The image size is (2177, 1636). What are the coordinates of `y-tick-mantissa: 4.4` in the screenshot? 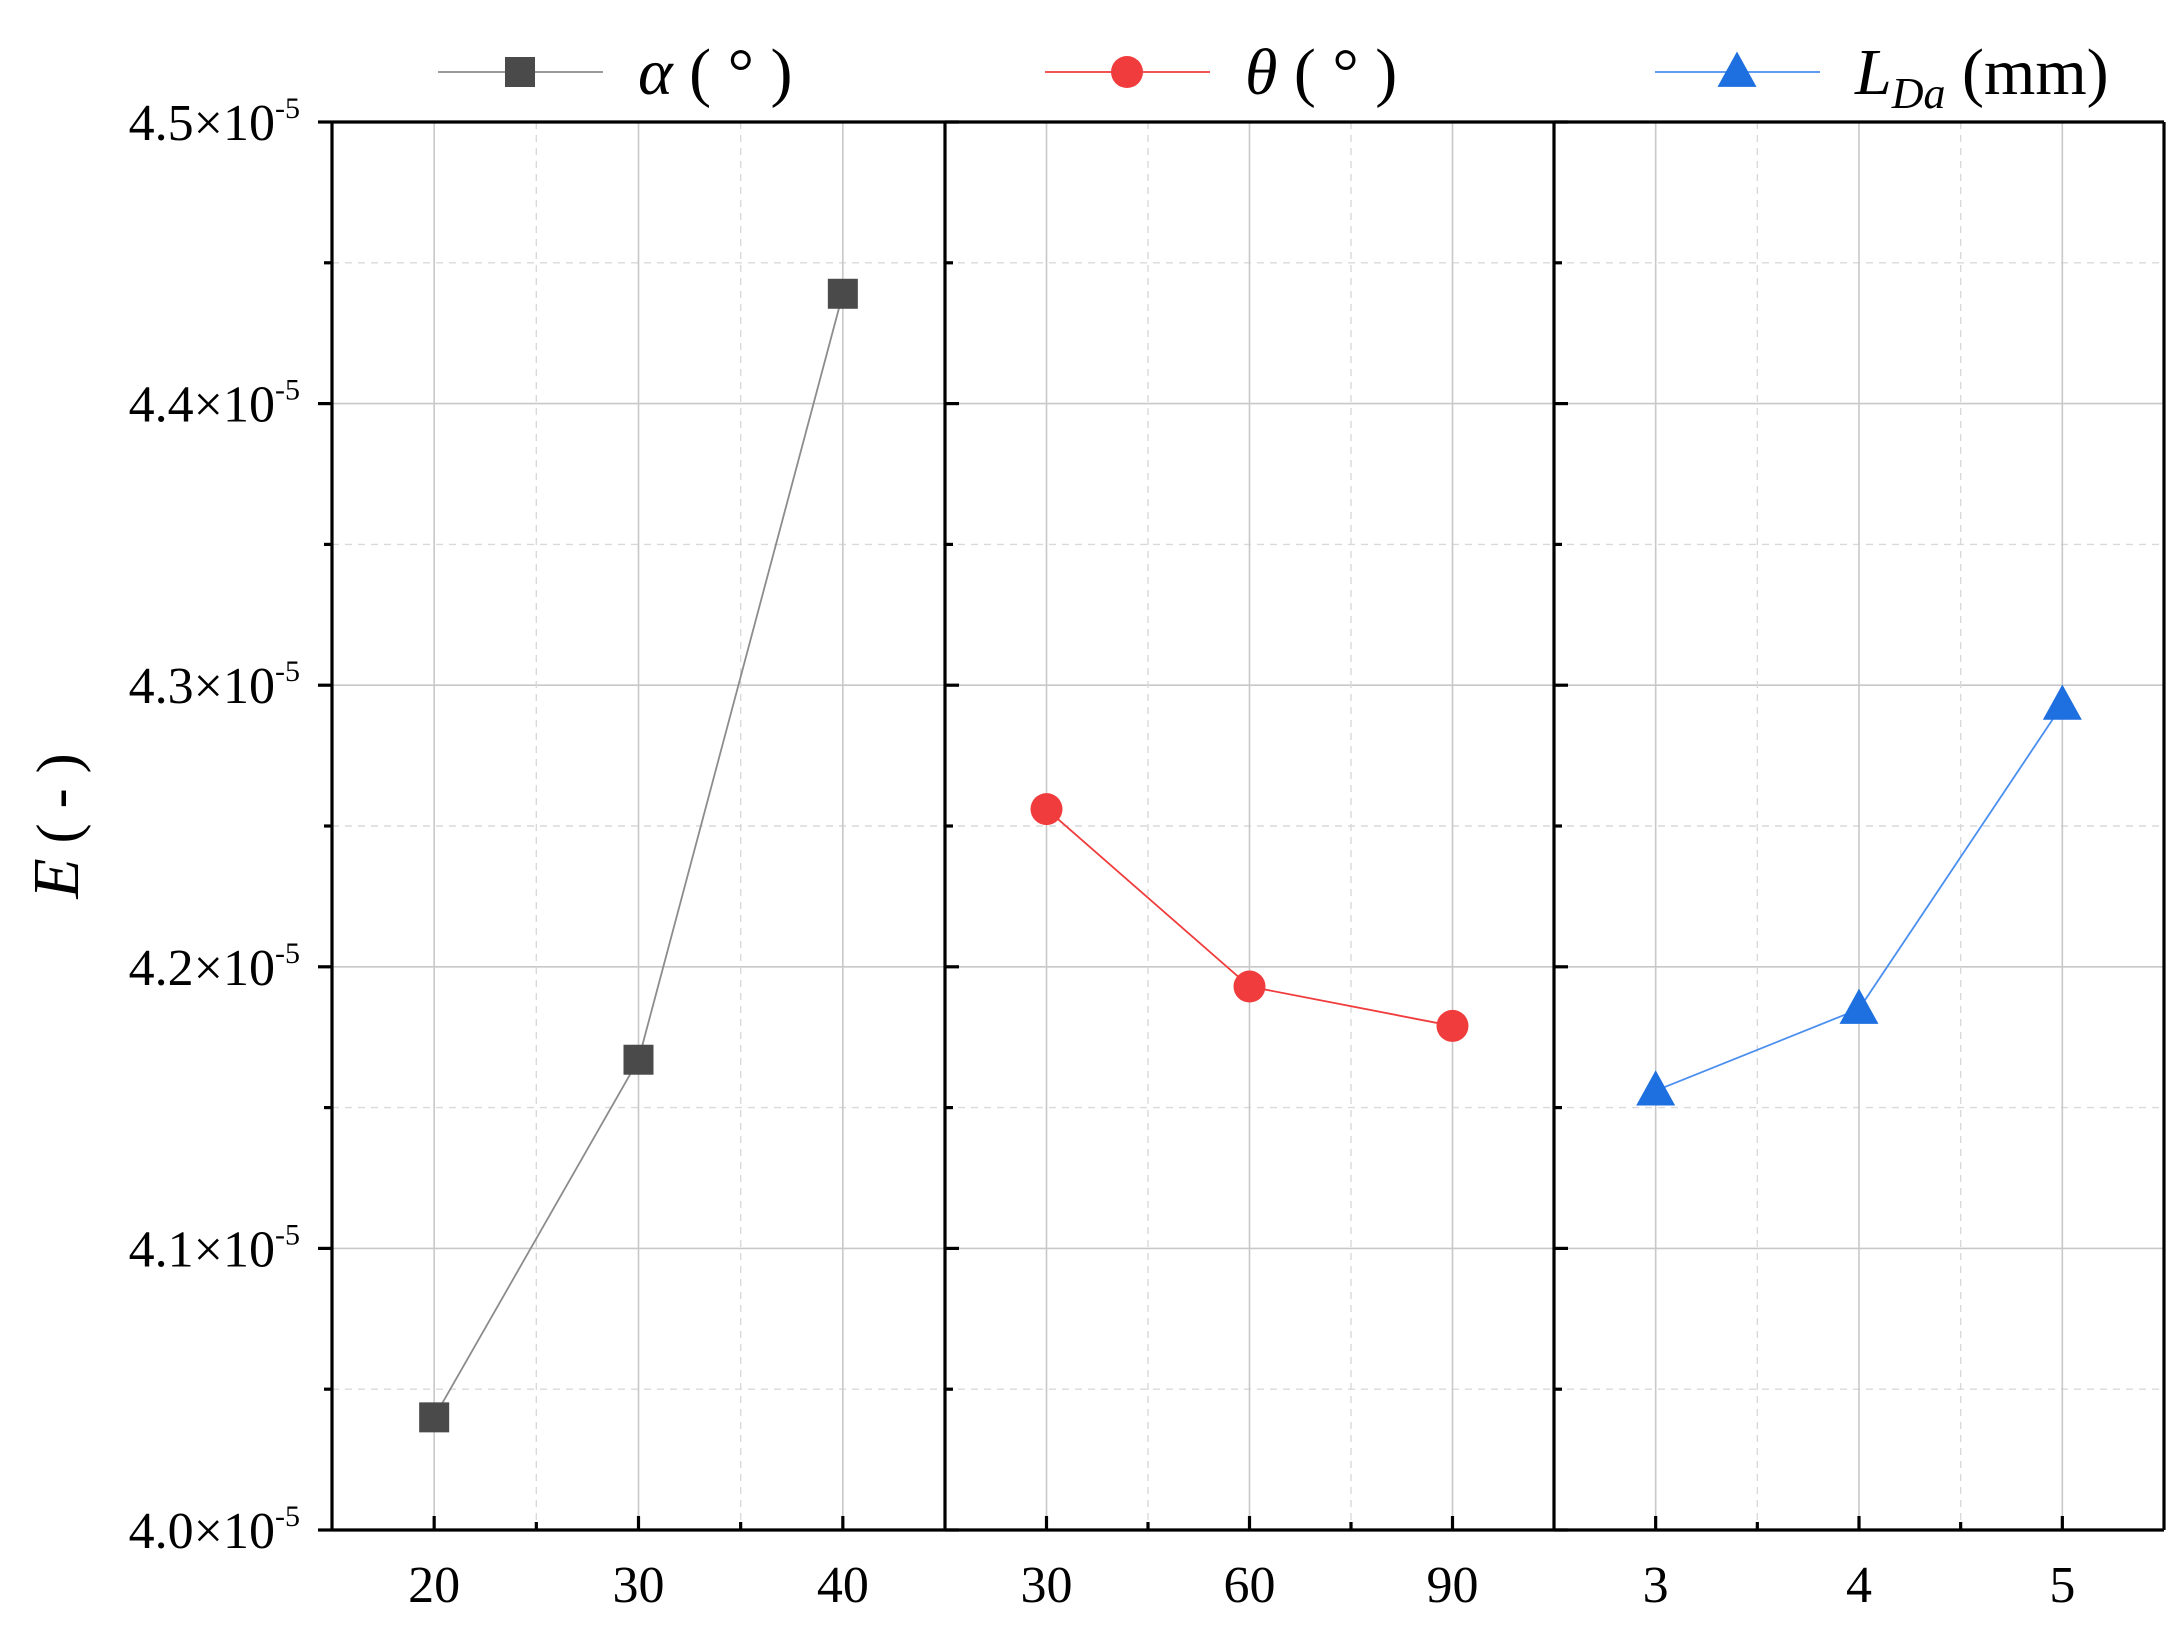 It's located at (161, 405).